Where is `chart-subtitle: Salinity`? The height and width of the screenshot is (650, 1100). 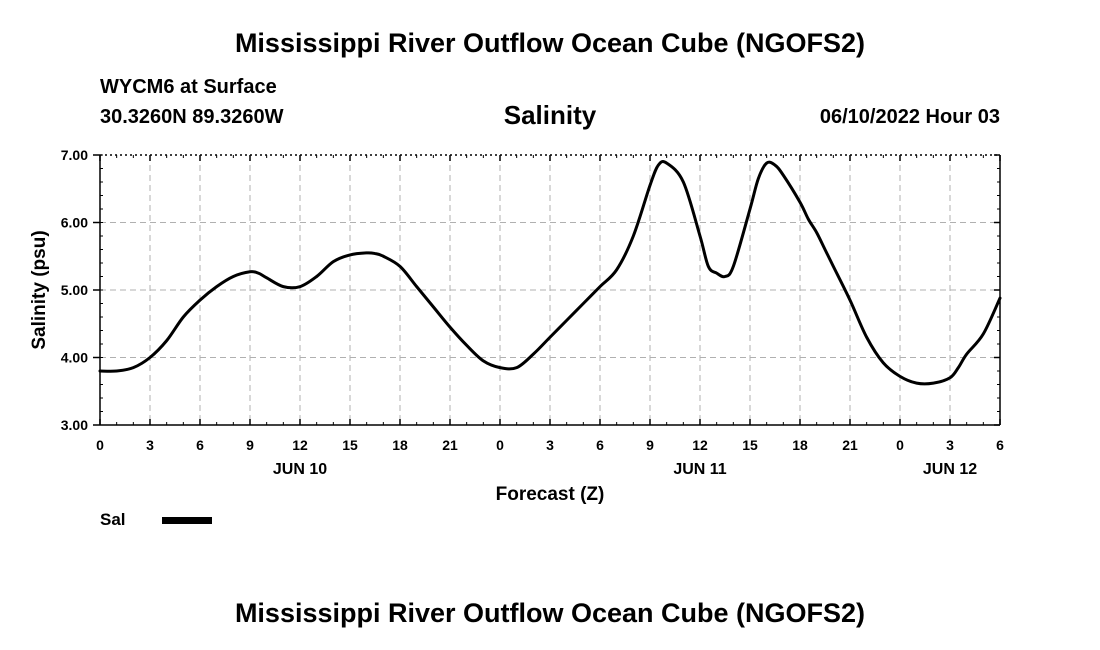
chart-subtitle: Salinity is located at coordinates (550, 115).